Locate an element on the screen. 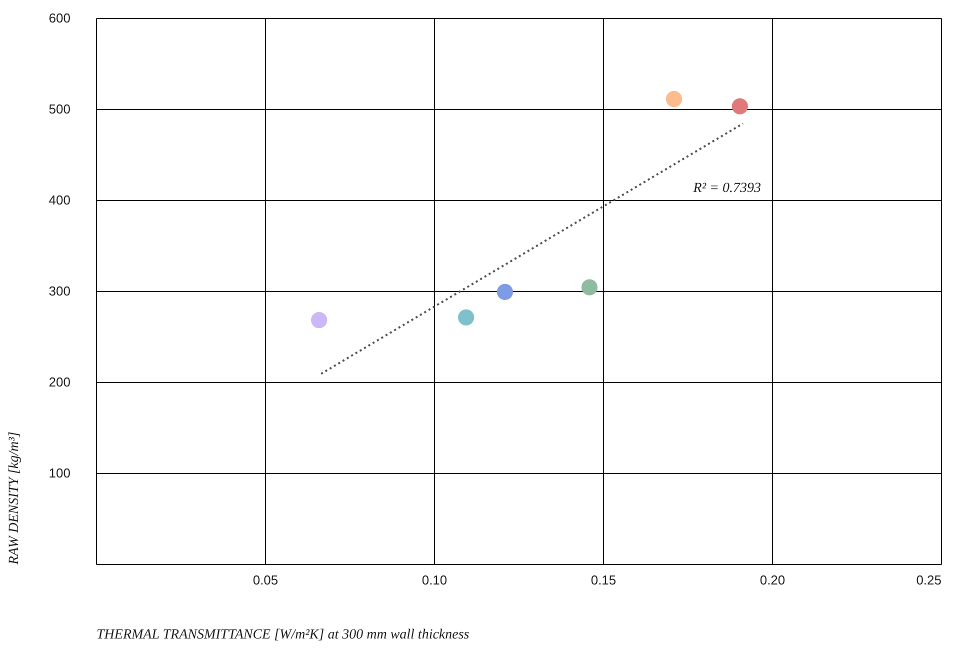 This screenshot has width=966, height=649. y-tick-label: 600 is located at coordinates (59, 18).